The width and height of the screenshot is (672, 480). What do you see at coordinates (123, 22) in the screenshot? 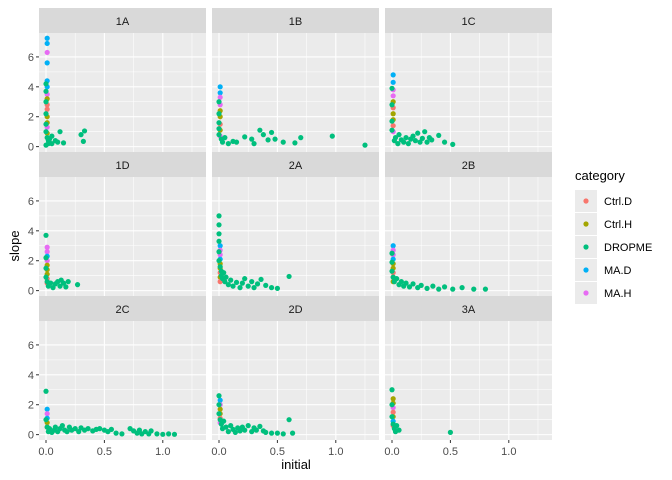
I see `facet-strip-label: 1A` at bounding box center [123, 22].